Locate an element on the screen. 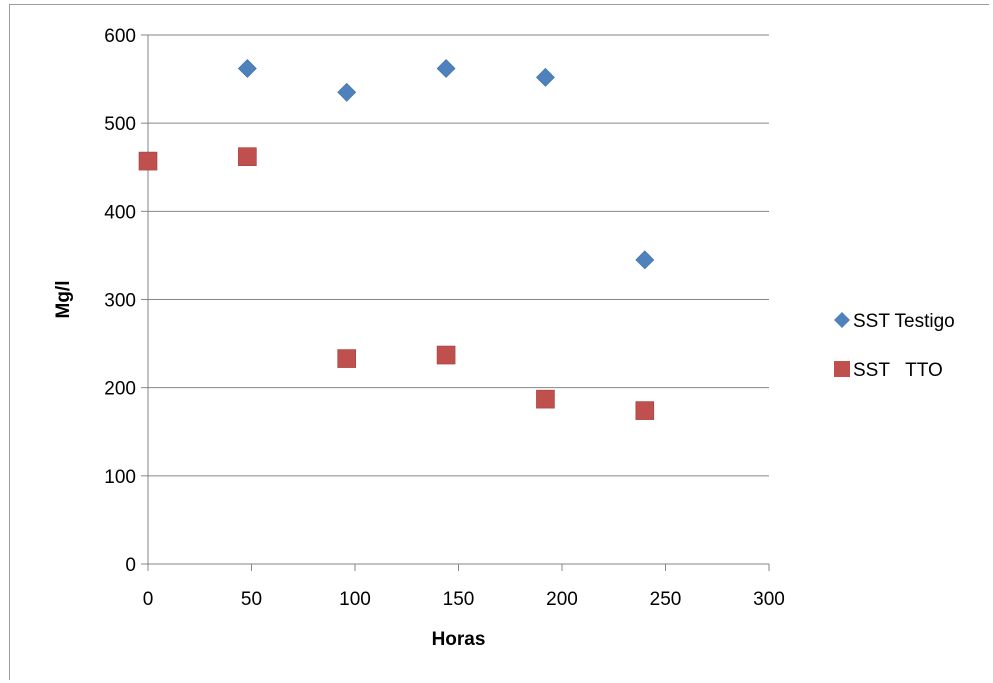 The width and height of the screenshot is (993, 683). x-tick-label: 50 is located at coordinates (251, 599).